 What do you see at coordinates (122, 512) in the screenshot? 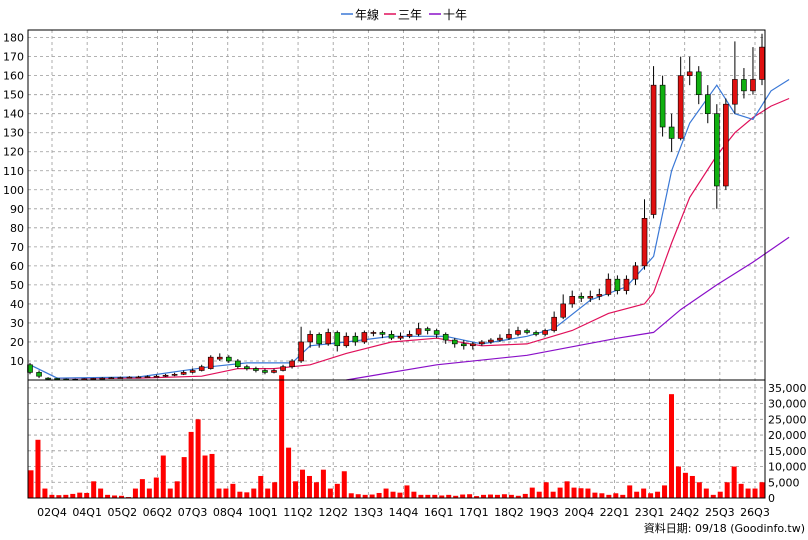
I see `x-tick-label: 05Q2` at bounding box center [122, 512].